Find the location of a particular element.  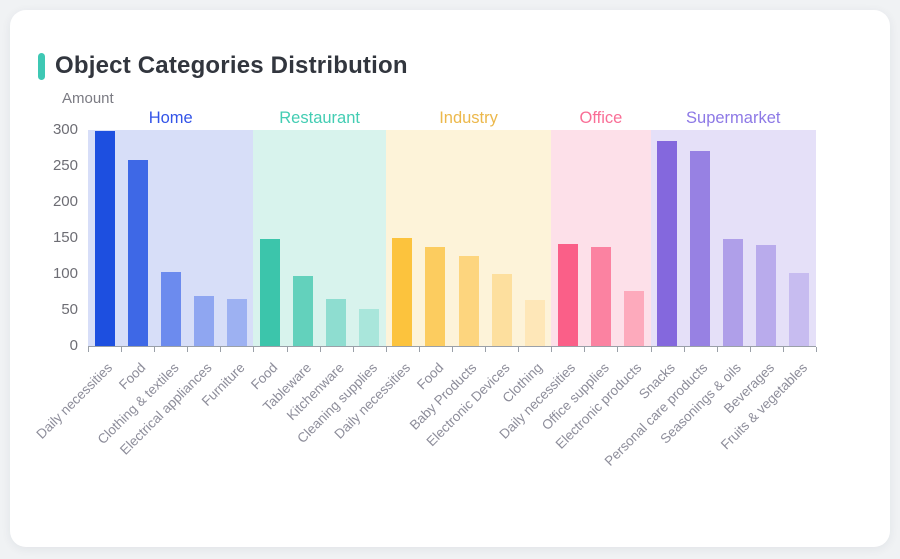

title-accent-bar is located at coordinates (41, 66).